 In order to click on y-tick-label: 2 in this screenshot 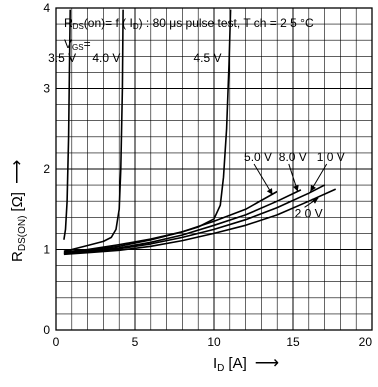, I will do `click(46, 169)`.